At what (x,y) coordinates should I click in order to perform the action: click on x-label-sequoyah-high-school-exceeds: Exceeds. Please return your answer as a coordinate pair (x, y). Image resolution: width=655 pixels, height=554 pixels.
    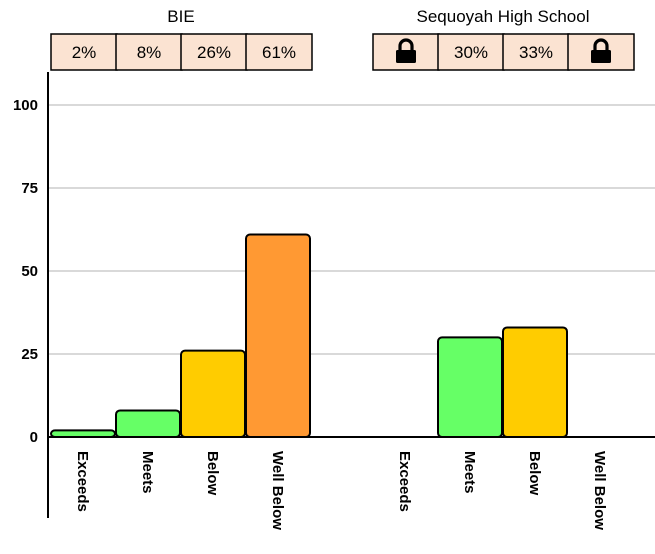
    Looking at the image, I should click on (404, 481).